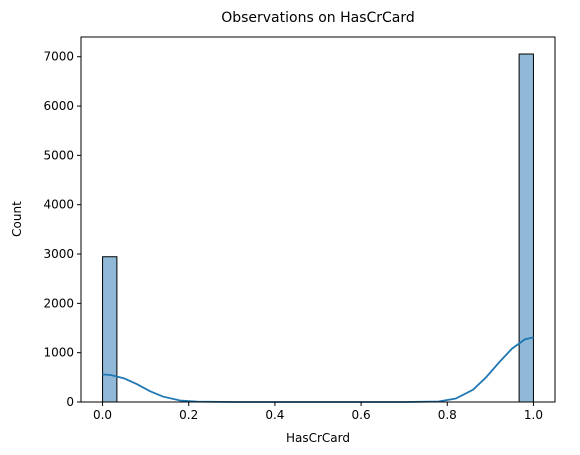  What do you see at coordinates (58, 254) in the screenshot?
I see `y-tick-label: 3000` at bounding box center [58, 254].